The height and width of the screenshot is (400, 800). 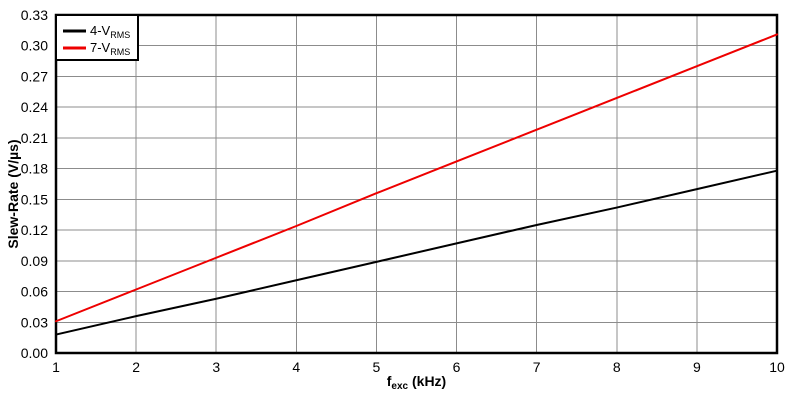 I want to click on y-axis-title: Slew-Rate (V/µs), so click(x=13, y=193).